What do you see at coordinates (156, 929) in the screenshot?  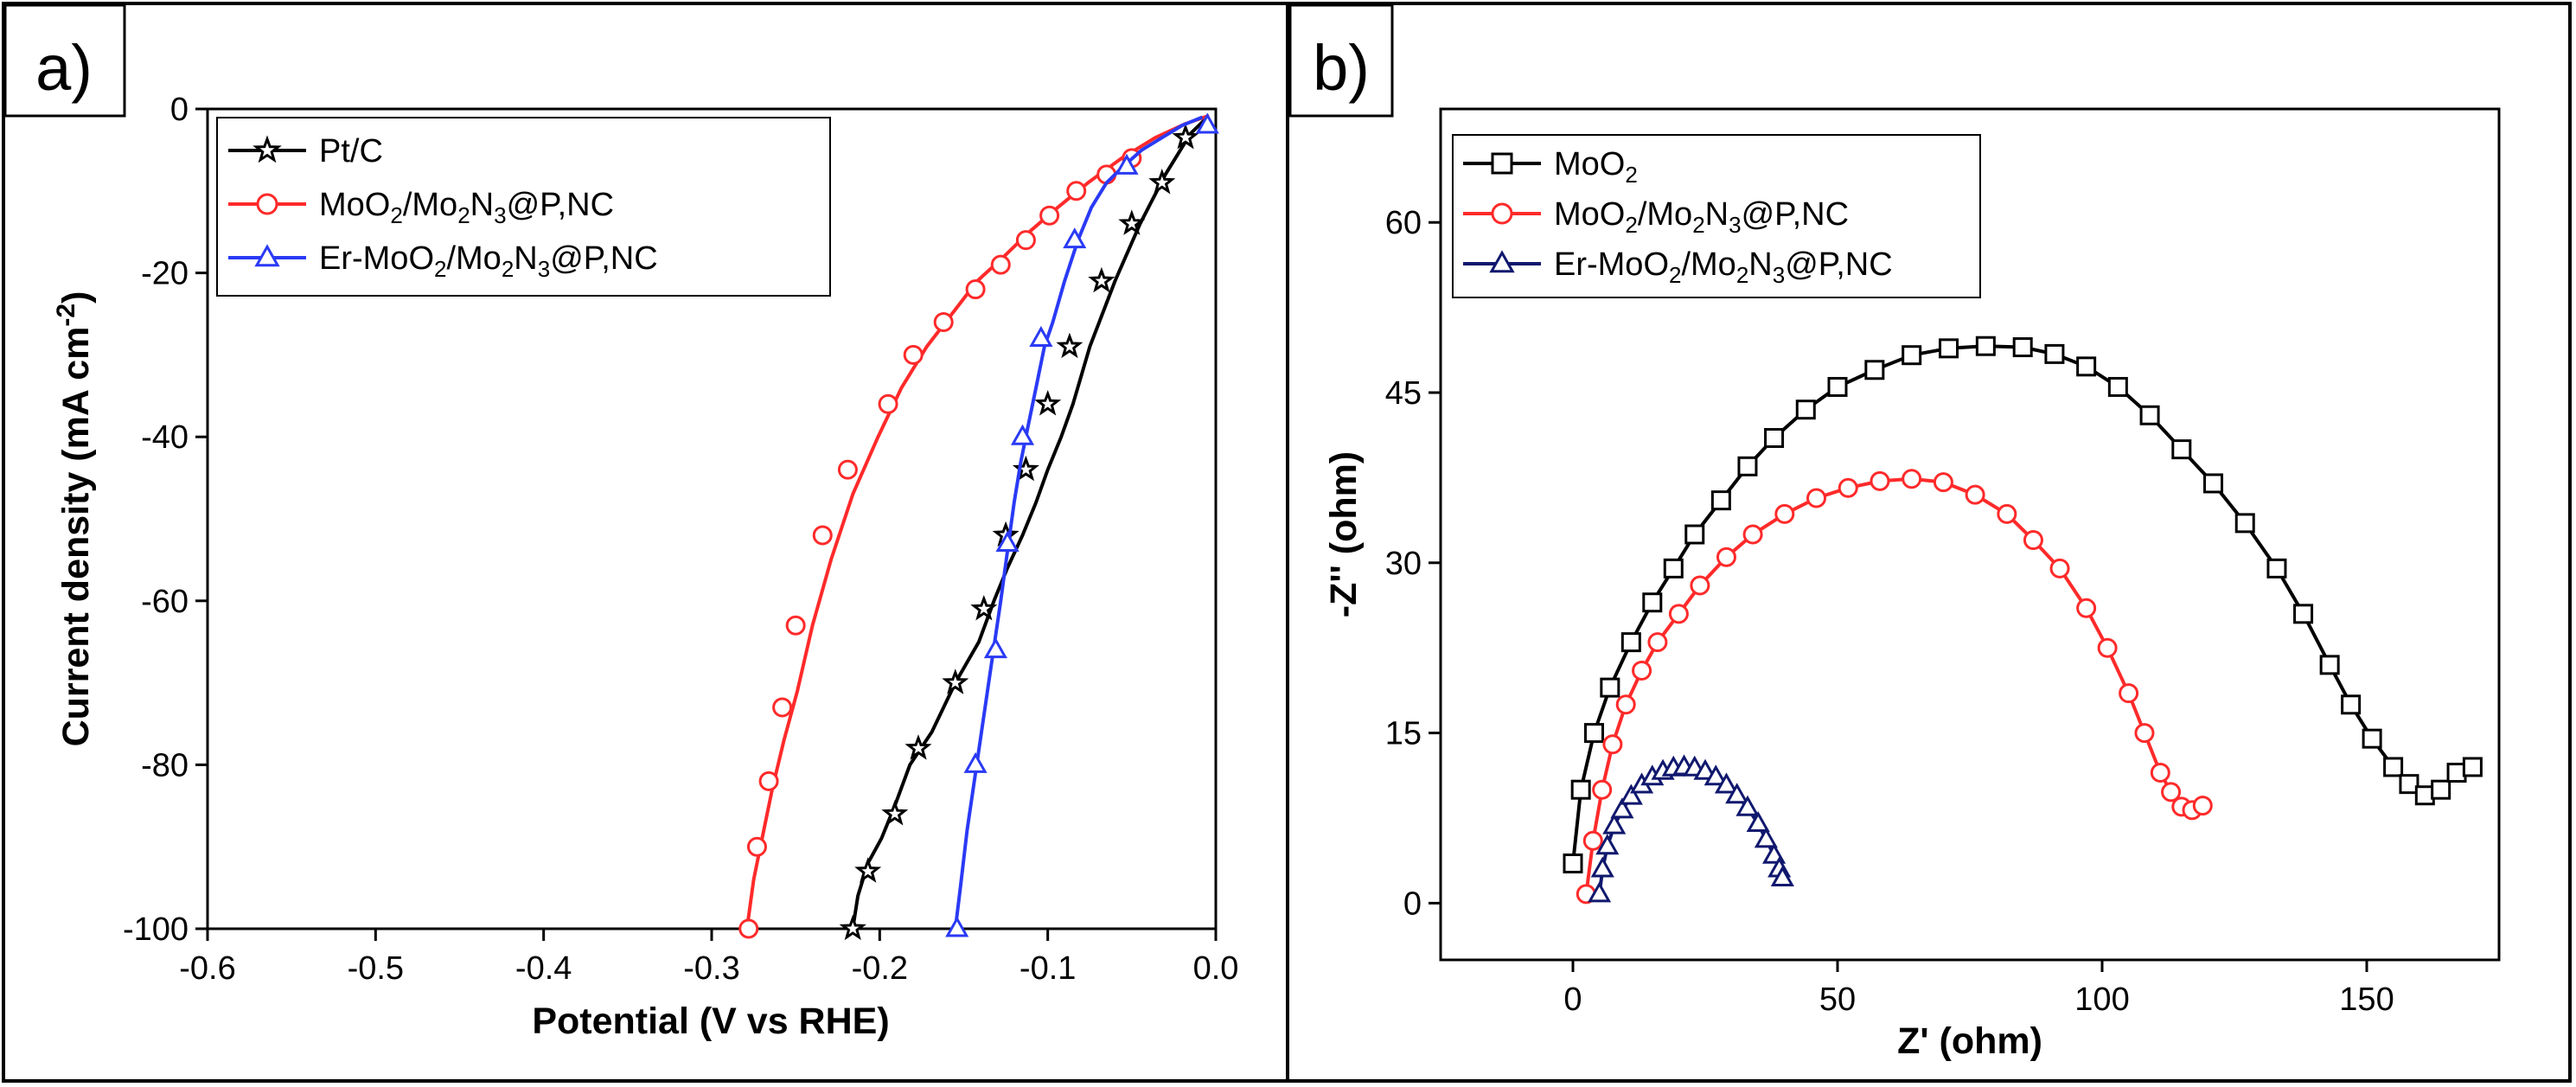 I see `y-tick-label: -100` at bounding box center [156, 929].